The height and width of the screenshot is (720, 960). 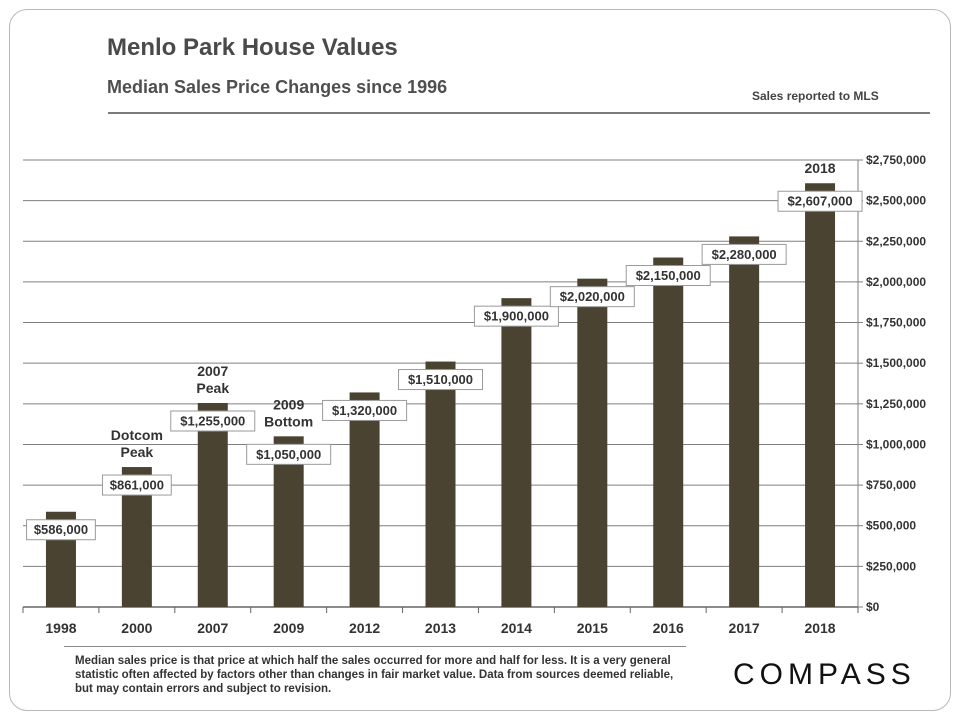 I want to click on compass-logo: COMPASS, so click(x=824, y=675).